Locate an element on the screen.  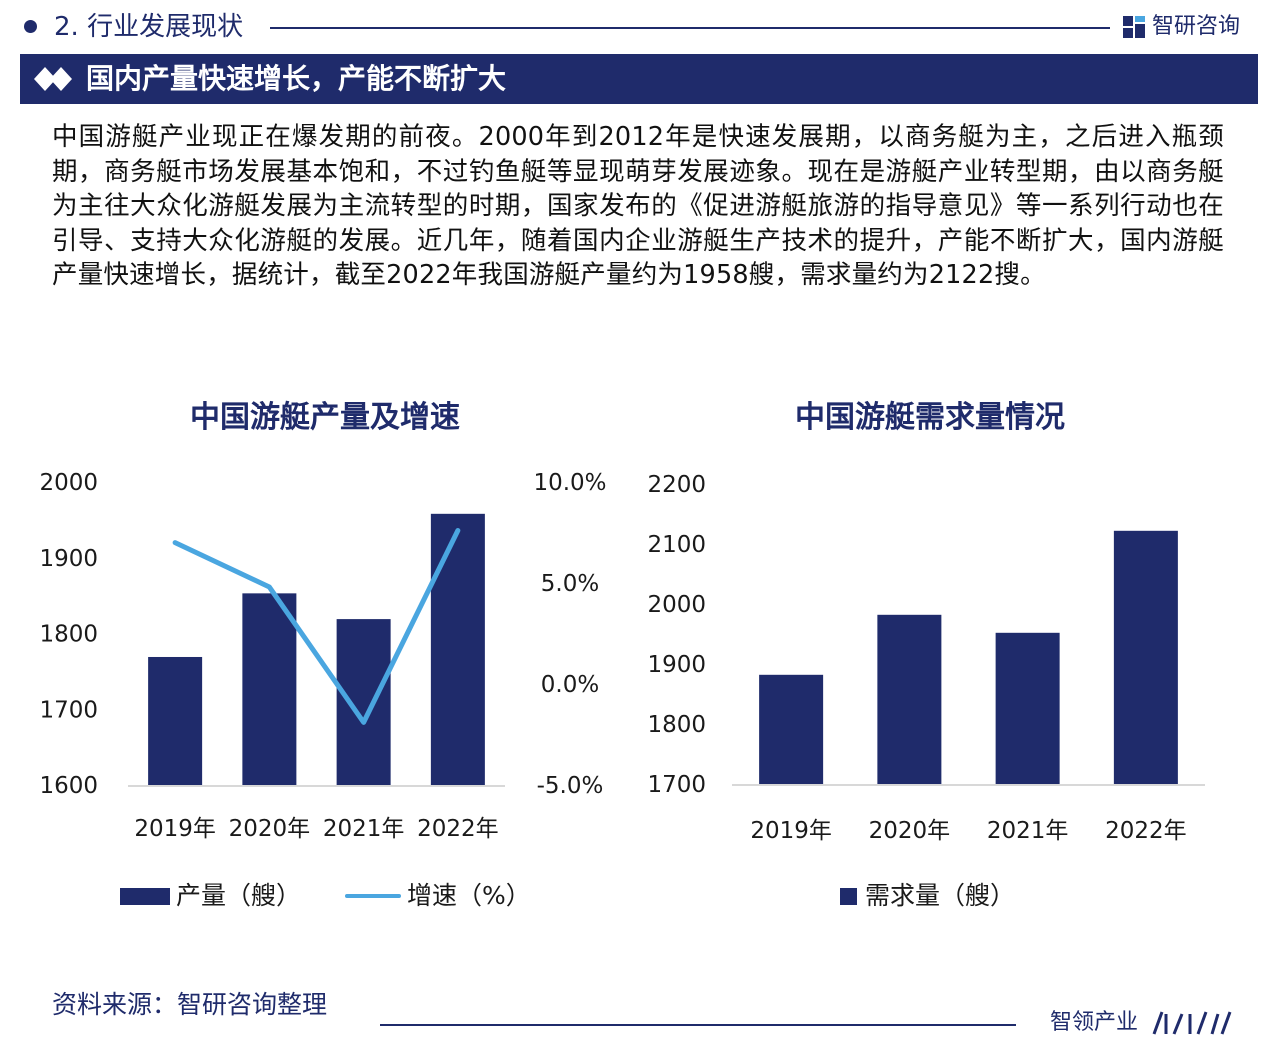
y-right-tick-label: 0.0% is located at coordinates (570, 685).